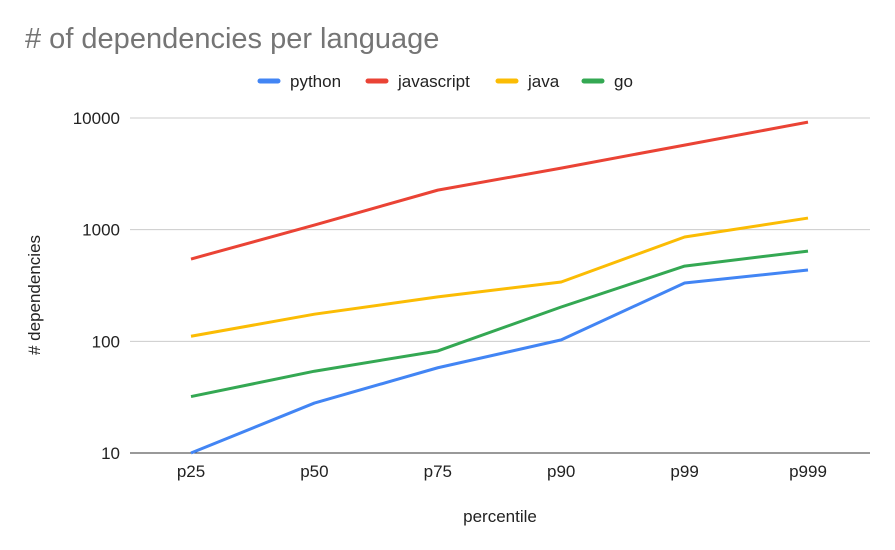 The image size is (895, 550). What do you see at coordinates (315, 81) in the screenshot?
I see `legend-label: python` at bounding box center [315, 81].